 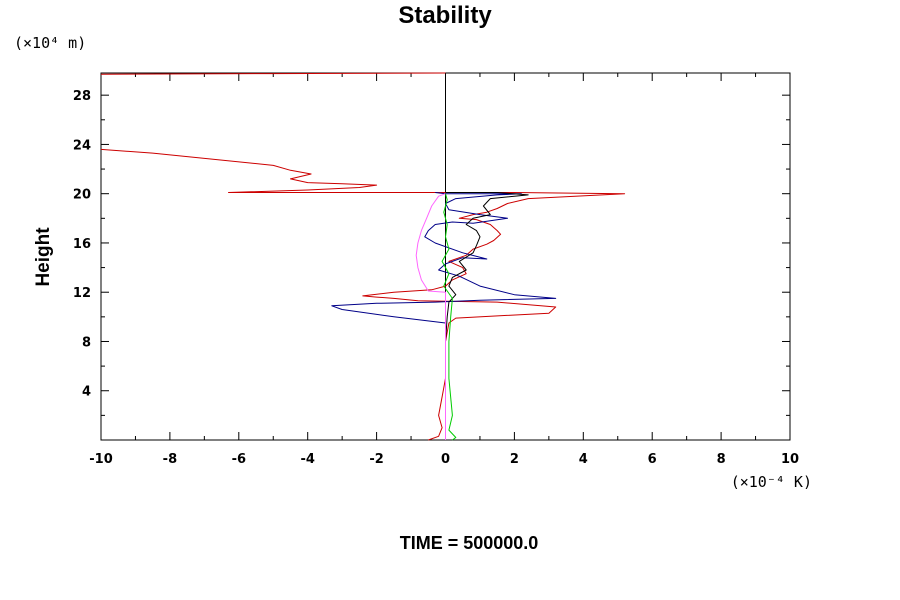 What do you see at coordinates (82, 96) in the screenshot?
I see `y-tick-label: 28` at bounding box center [82, 96].